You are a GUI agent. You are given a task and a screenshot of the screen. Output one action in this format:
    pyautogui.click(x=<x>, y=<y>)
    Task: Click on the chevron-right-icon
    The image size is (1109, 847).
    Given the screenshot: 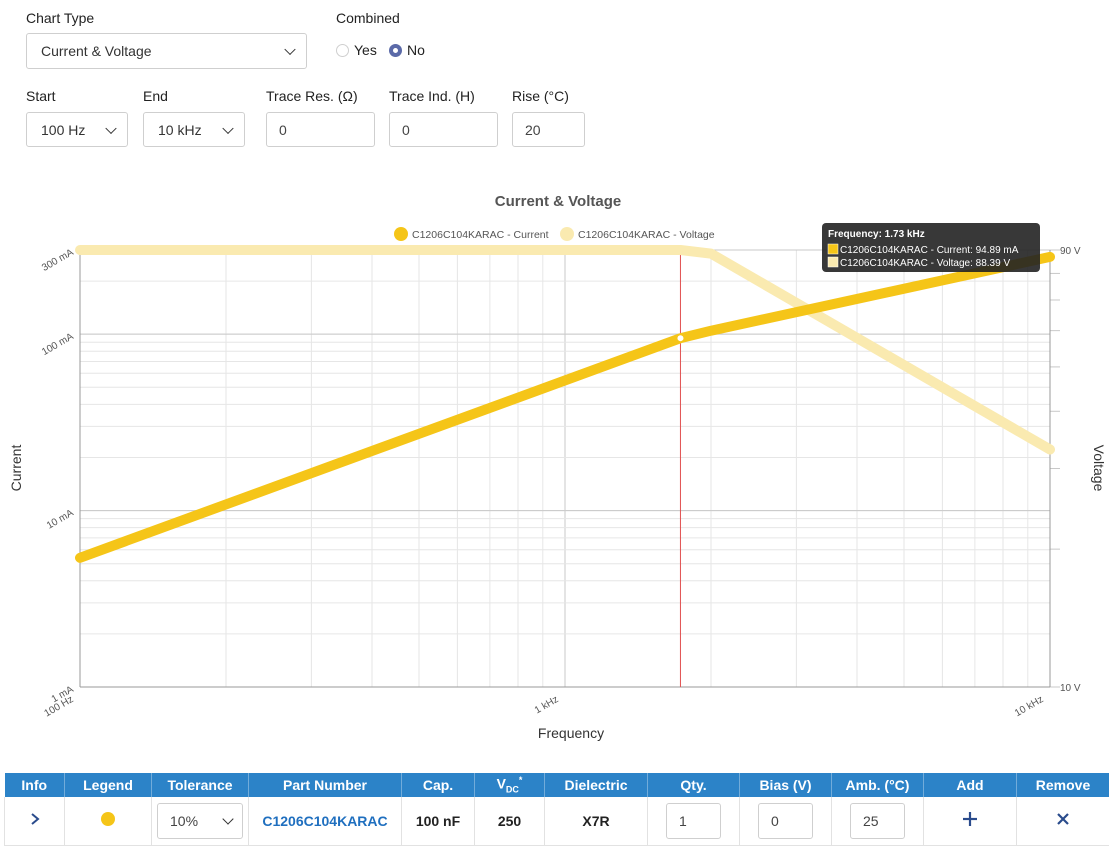 What is the action you would take?
    pyautogui.click(x=35, y=819)
    